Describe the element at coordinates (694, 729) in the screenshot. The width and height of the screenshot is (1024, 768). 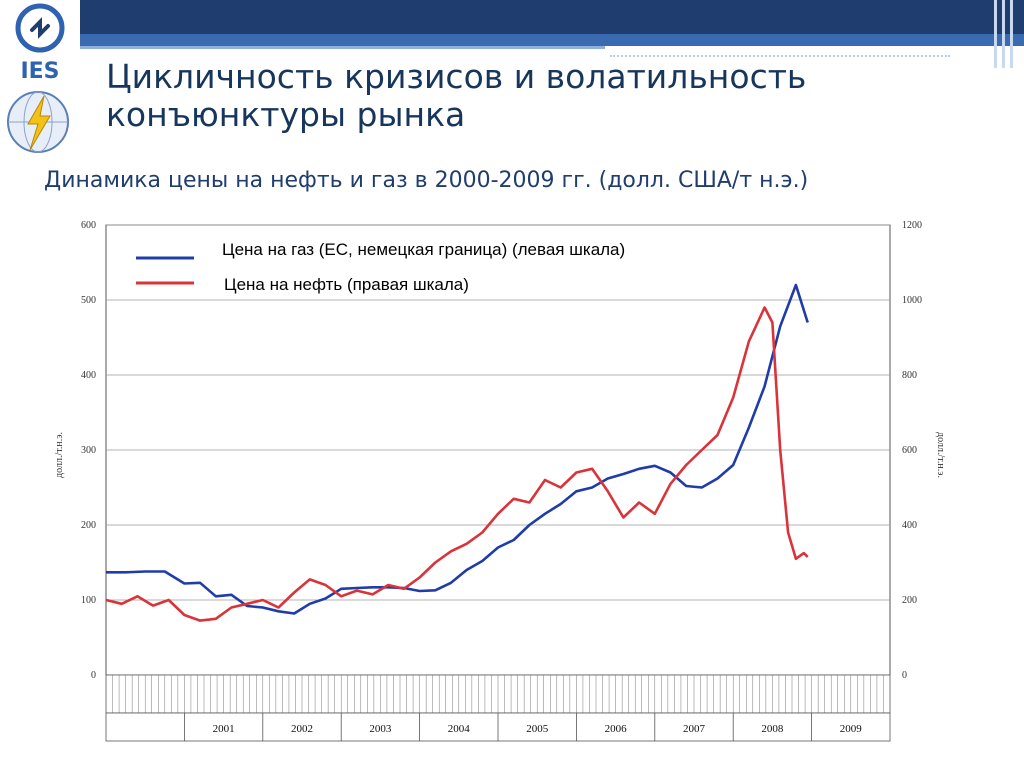
I see `year-label: 2007` at that location.